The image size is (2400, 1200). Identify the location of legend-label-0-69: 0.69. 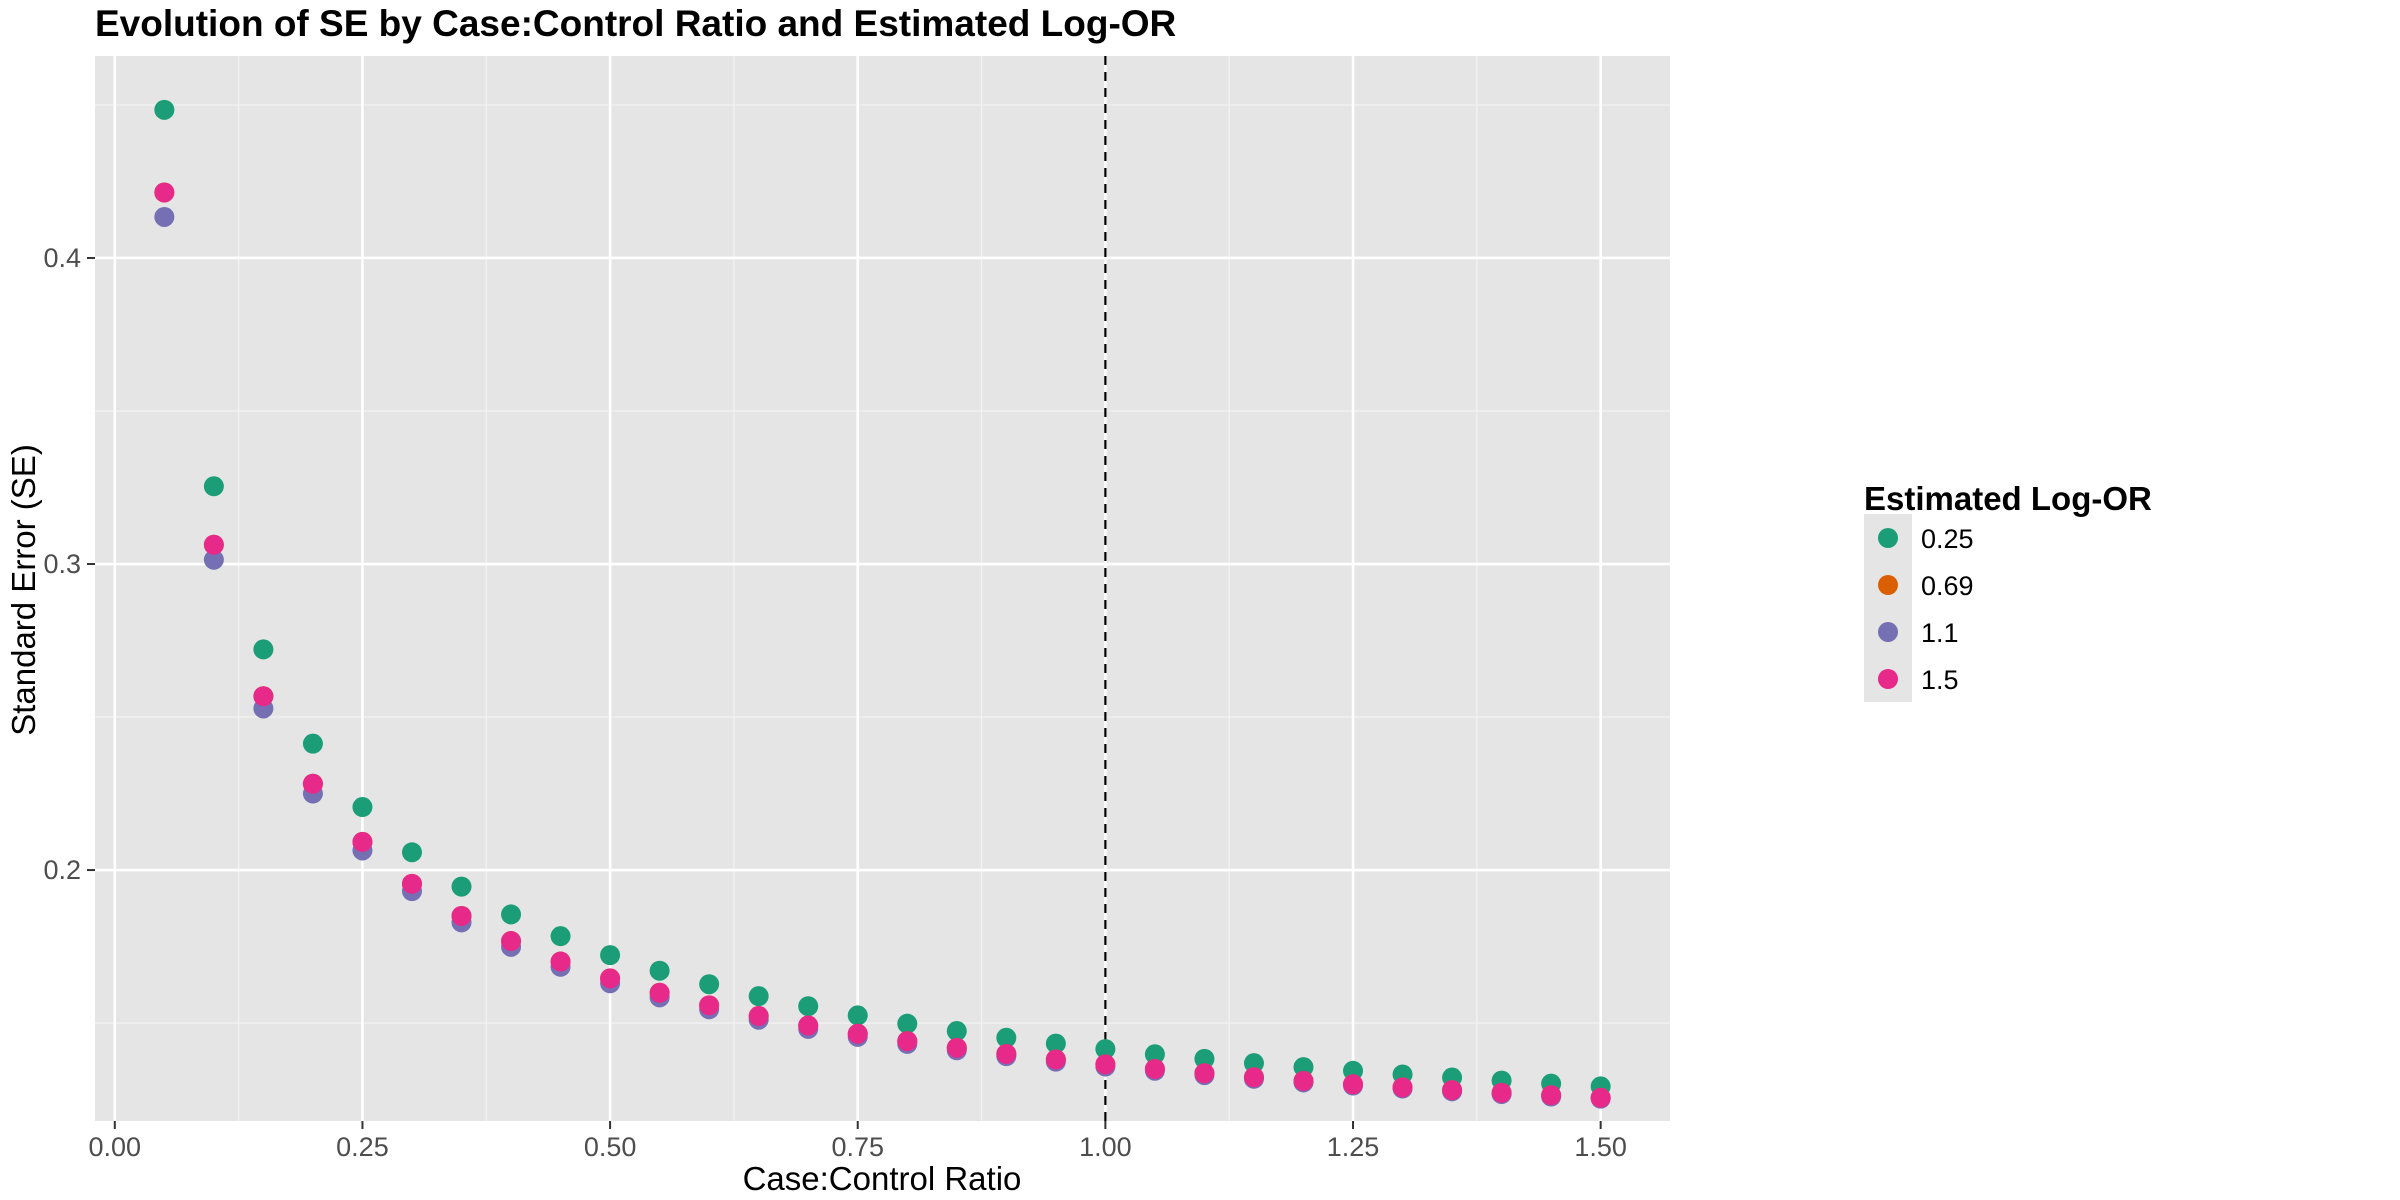
(1947, 586).